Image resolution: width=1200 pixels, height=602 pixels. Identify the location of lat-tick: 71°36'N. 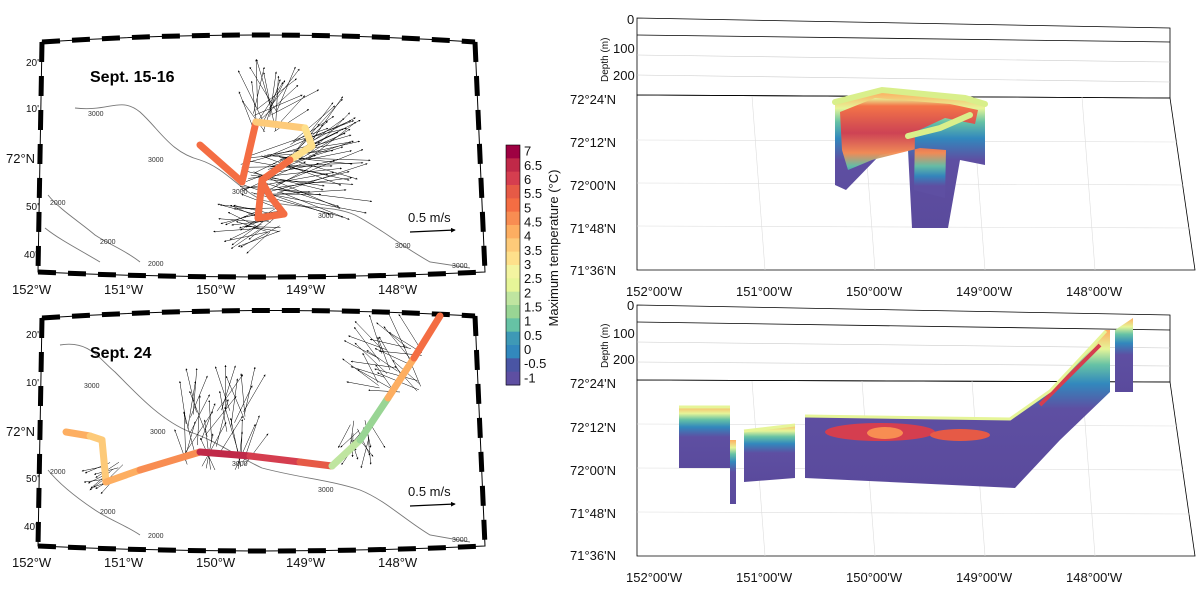
(593, 555).